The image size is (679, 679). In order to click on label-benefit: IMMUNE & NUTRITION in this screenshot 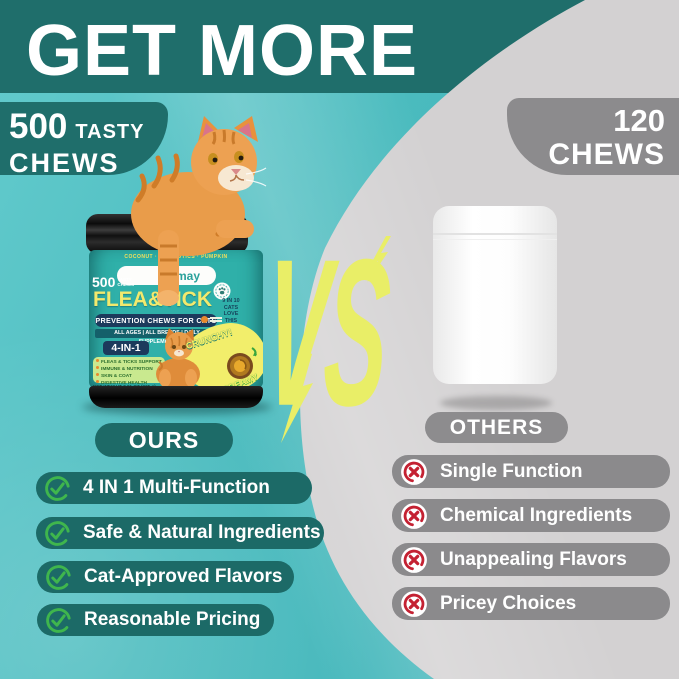, I will do `click(130, 369)`.